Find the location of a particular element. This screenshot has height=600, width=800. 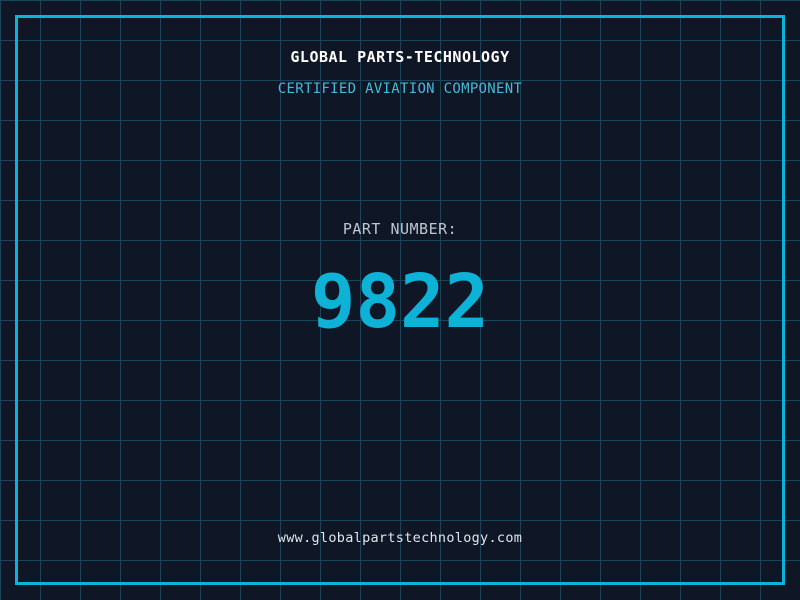

part-number-value: 9822 is located at coordinates (400, 302).